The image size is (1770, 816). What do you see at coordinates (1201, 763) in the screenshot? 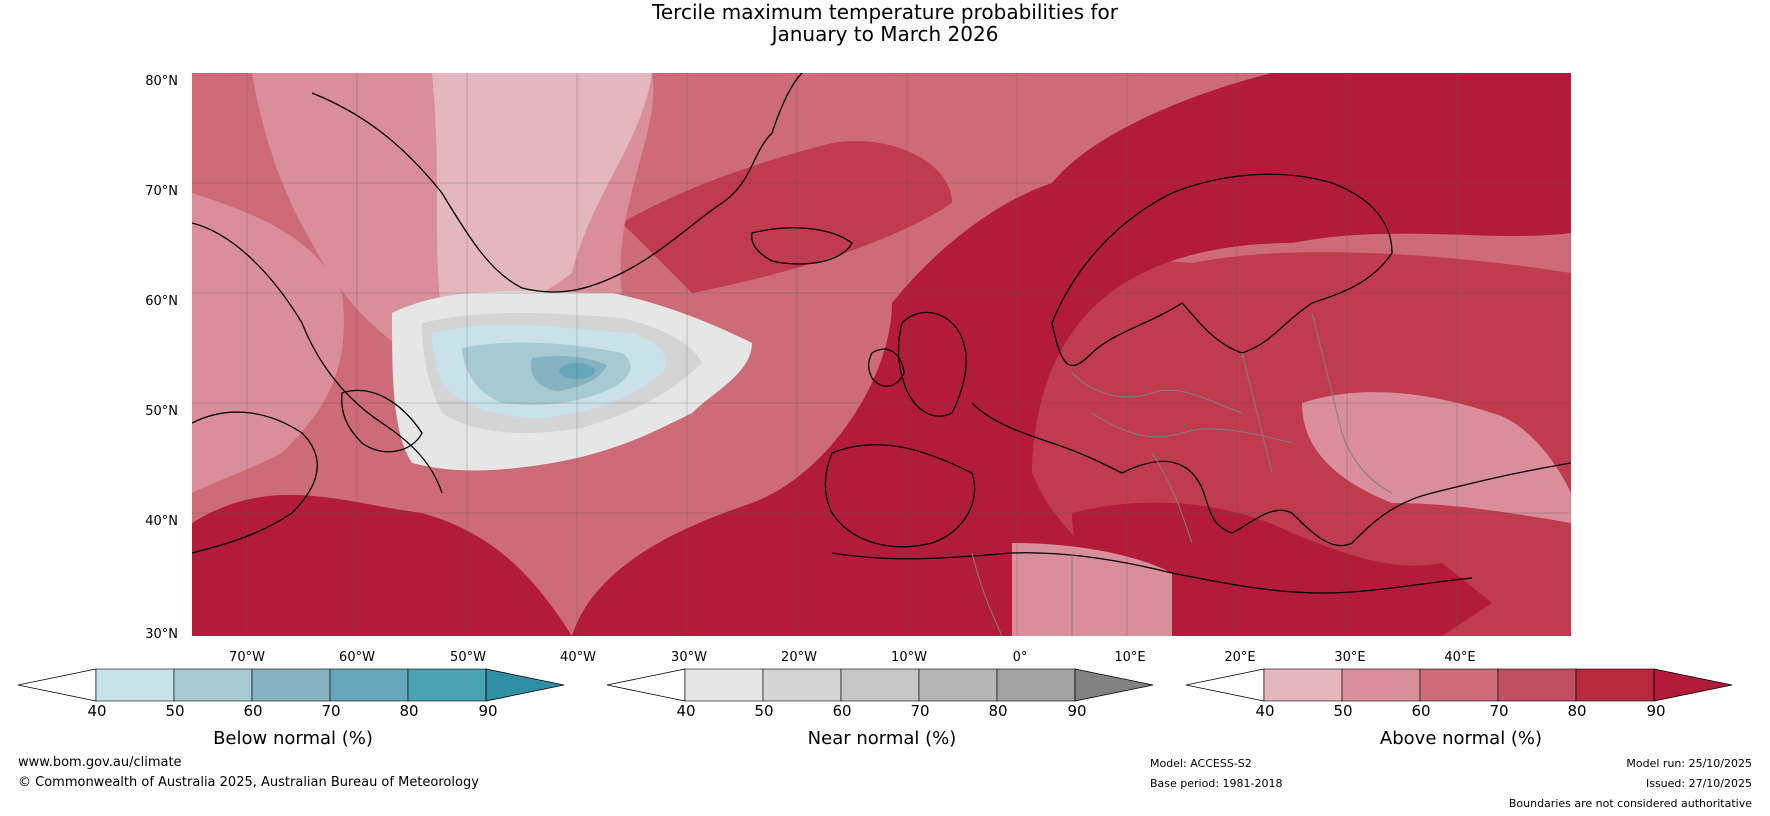
I see `footer-model: Model: ACCESS-S2` at bounding box center [1201, 763].